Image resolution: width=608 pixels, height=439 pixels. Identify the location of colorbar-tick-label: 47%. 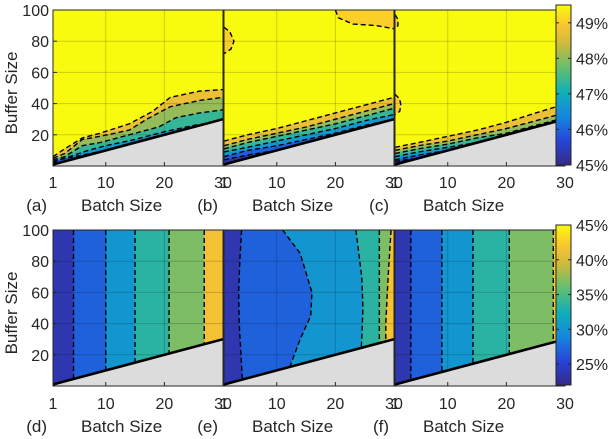
(592, 95).